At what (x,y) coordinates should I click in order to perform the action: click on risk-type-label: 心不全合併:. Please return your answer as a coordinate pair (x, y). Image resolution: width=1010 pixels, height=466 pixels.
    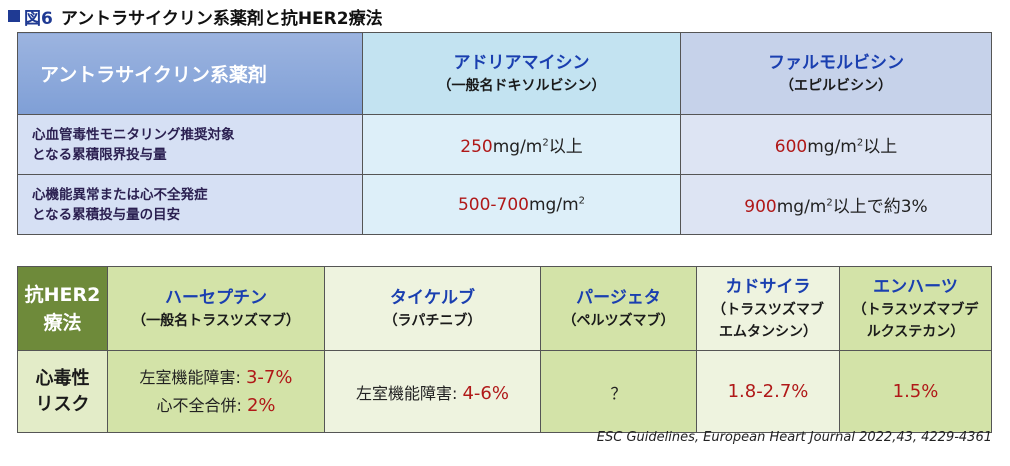
    Looking at the image, I should click on (201, 405).